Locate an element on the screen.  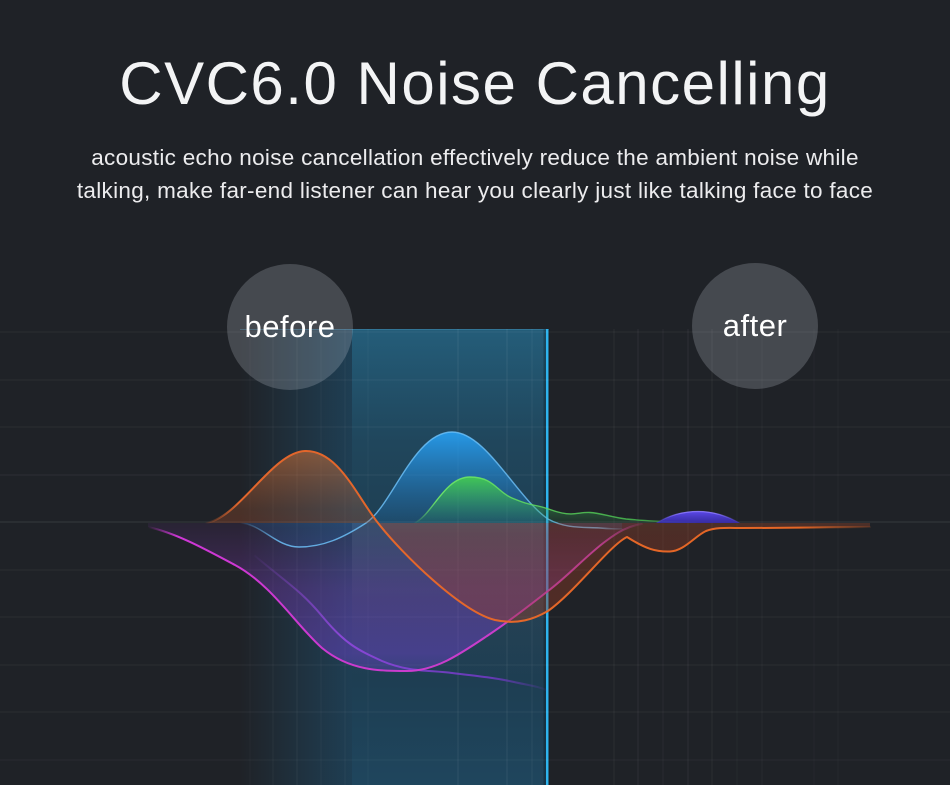
after-label-circle: after is located at coordinates (755, 326).